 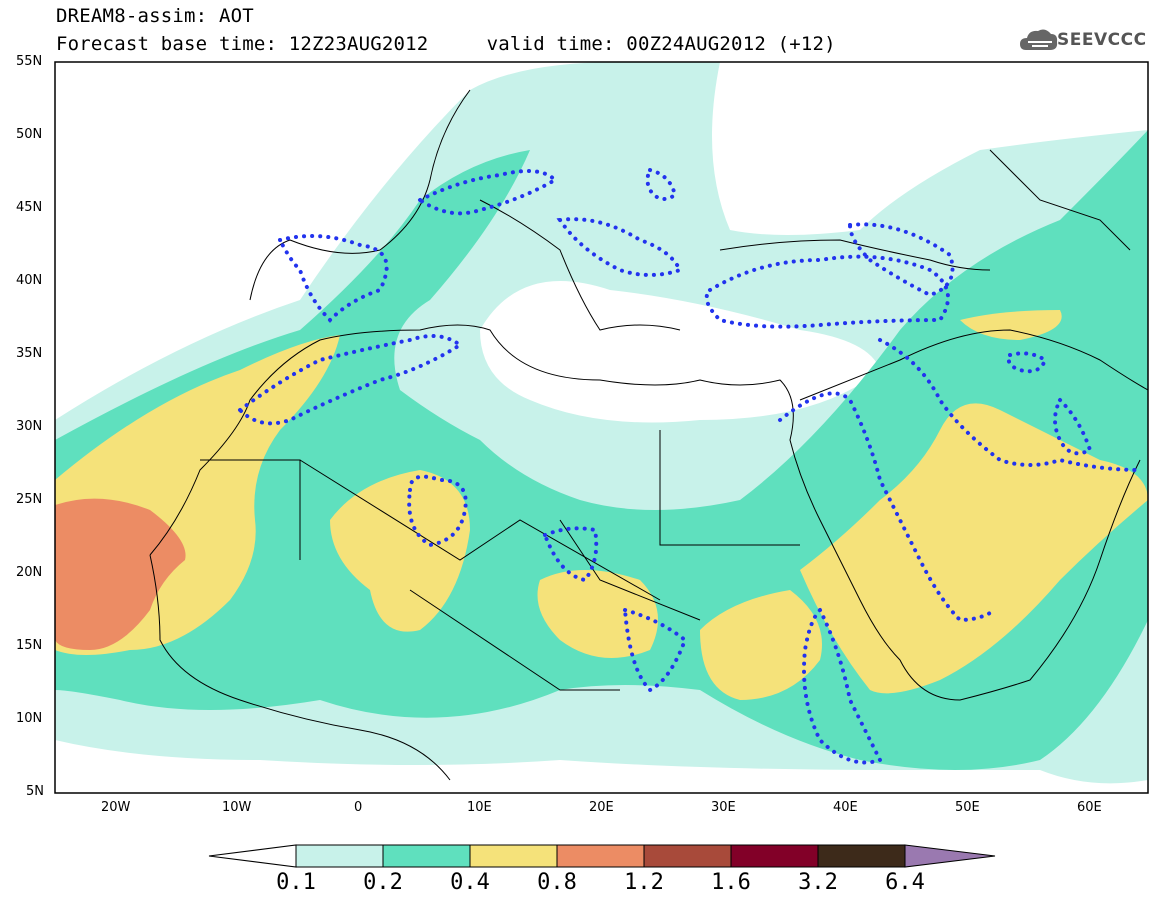 I want to click on colorbar-label-0.1: 0.1, so click(x=296, y=882).